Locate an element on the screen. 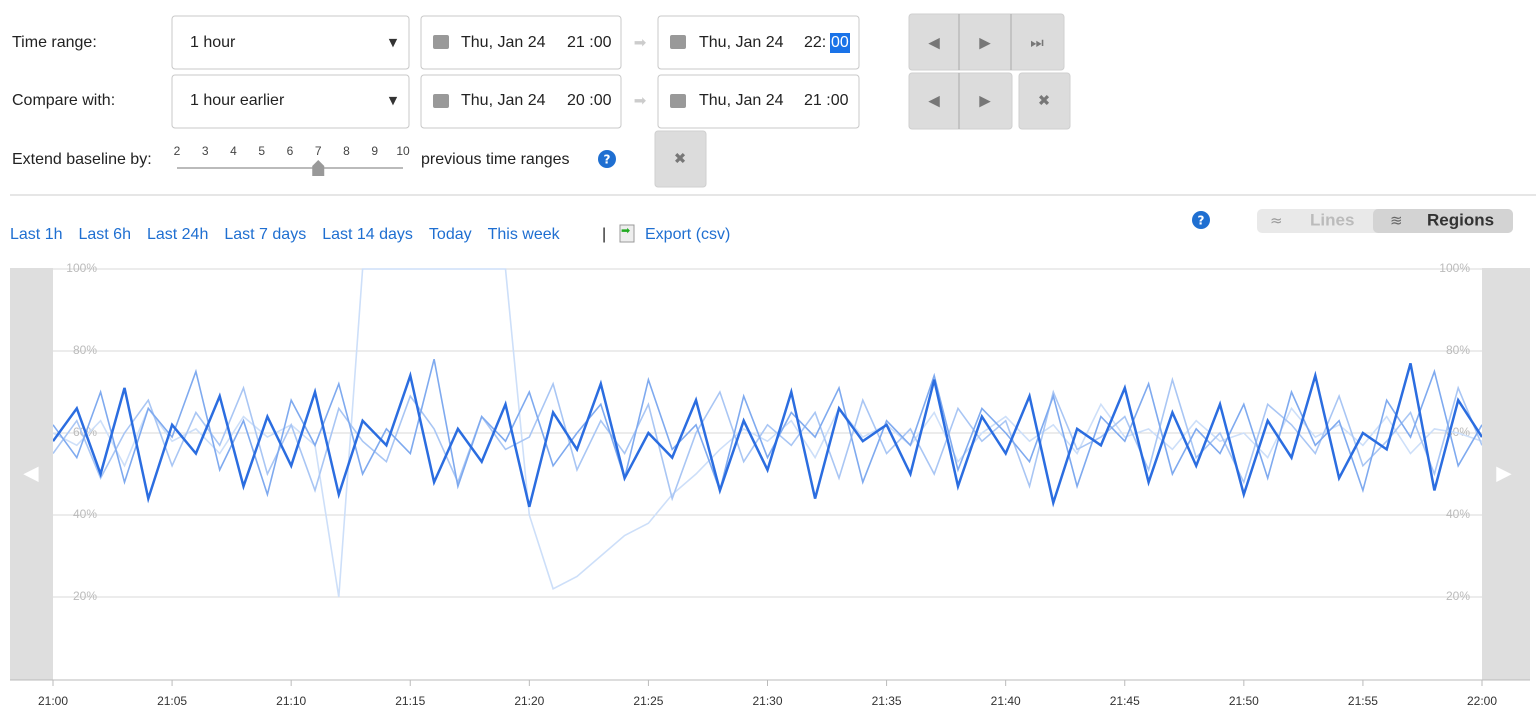  label: Extend baseline by: is located at coordinates (82, 159).